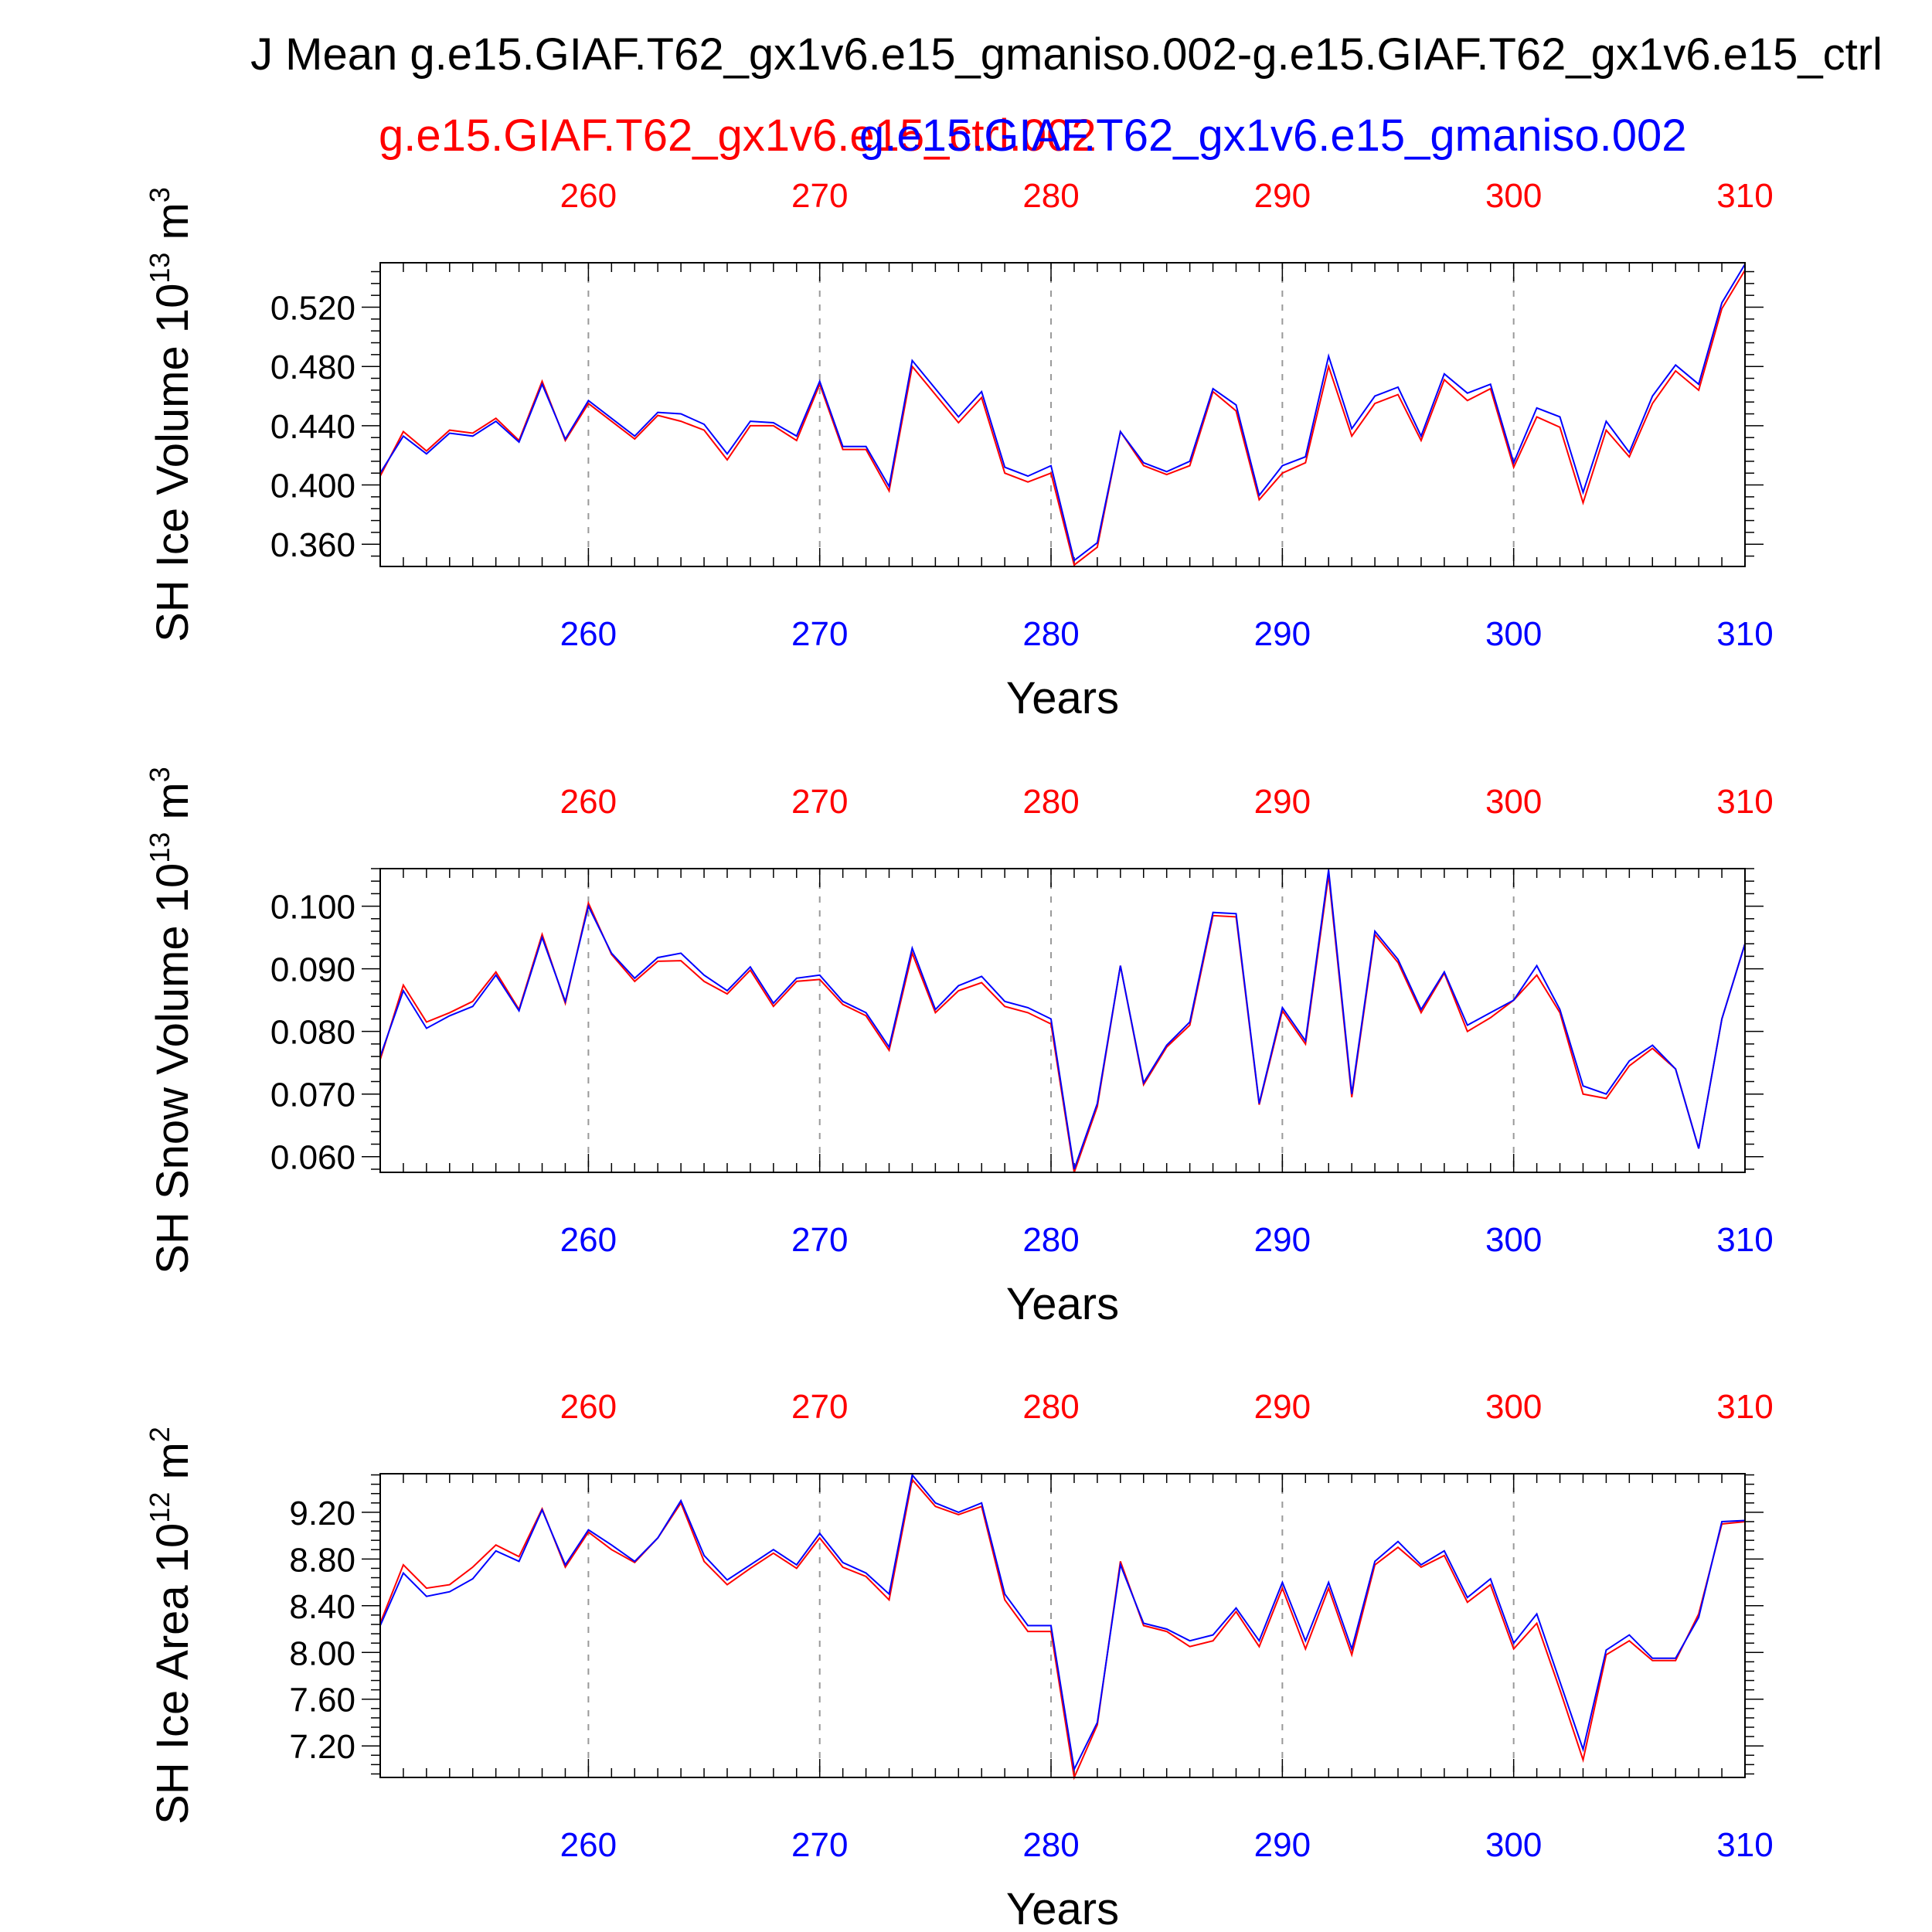 The image size is (1932, 1932). I want to click on y-tick-label-5: 8.80, so click(322, 1560).